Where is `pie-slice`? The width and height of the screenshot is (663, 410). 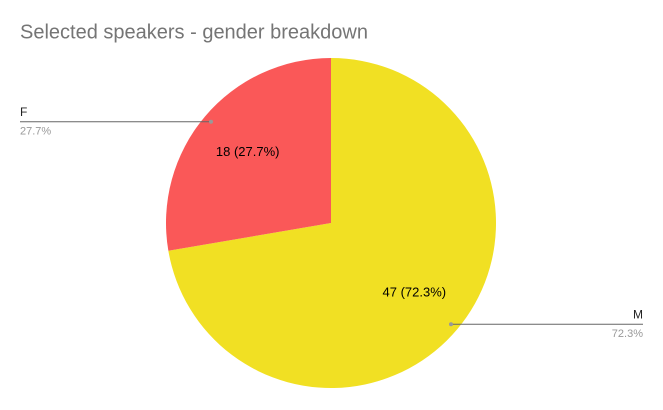 pie-slice is located at coordinates (248, 154).